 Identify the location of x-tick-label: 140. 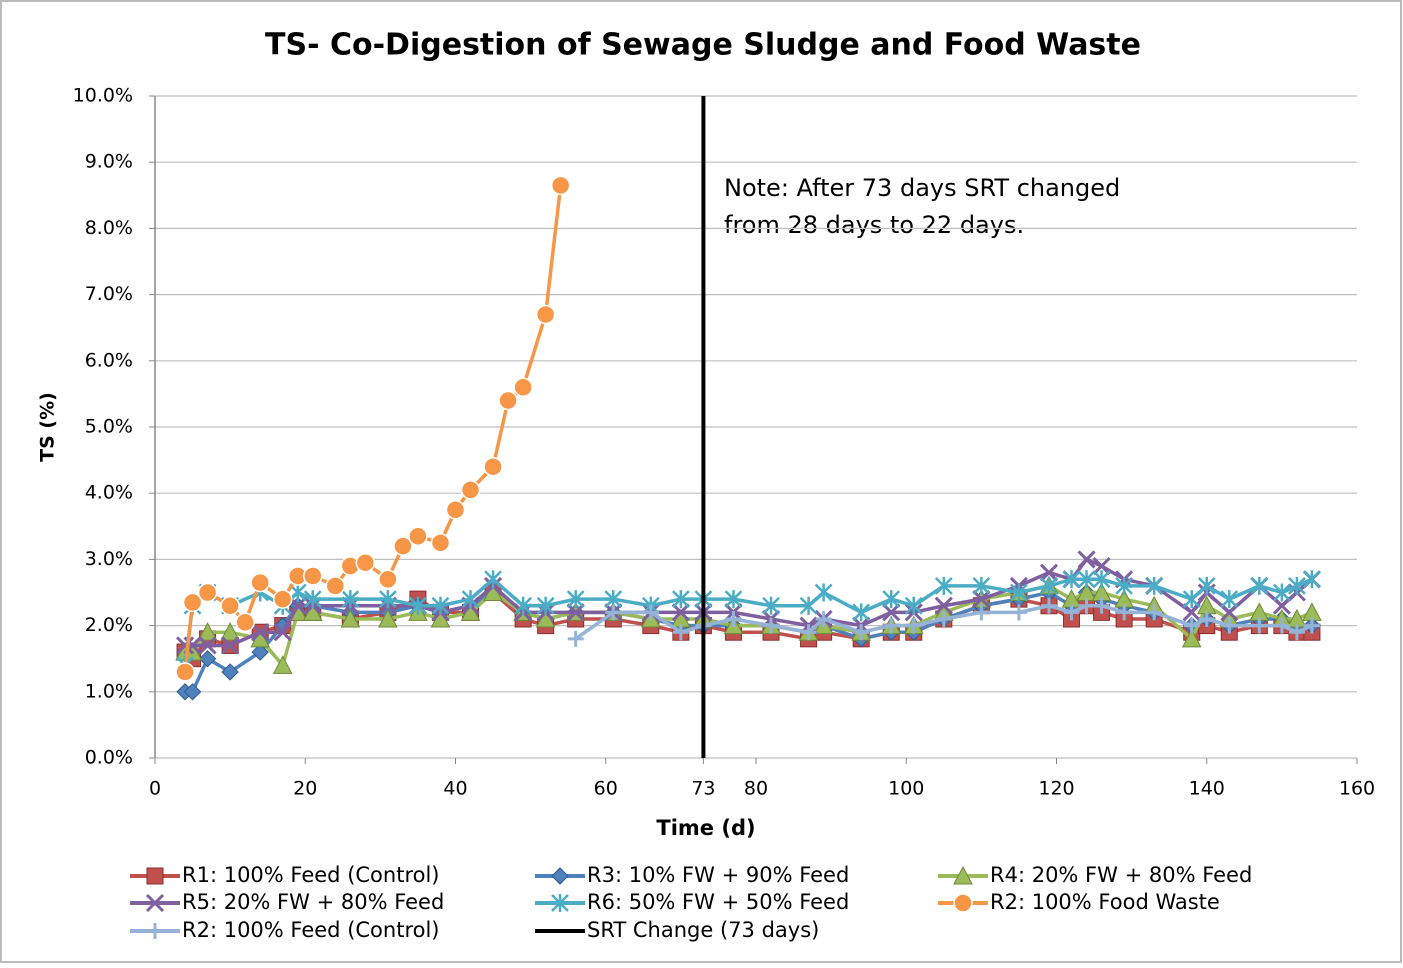
(1207, 789).